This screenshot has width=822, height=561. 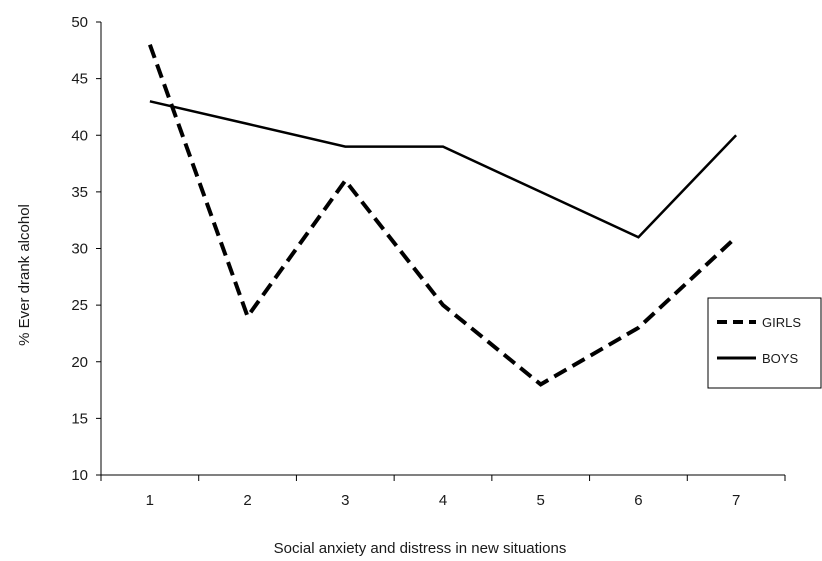 What do you see at coordinates (541, 500) in the screenshot?
I see `x-tick-label: 5` at bounding box center [541, 500].